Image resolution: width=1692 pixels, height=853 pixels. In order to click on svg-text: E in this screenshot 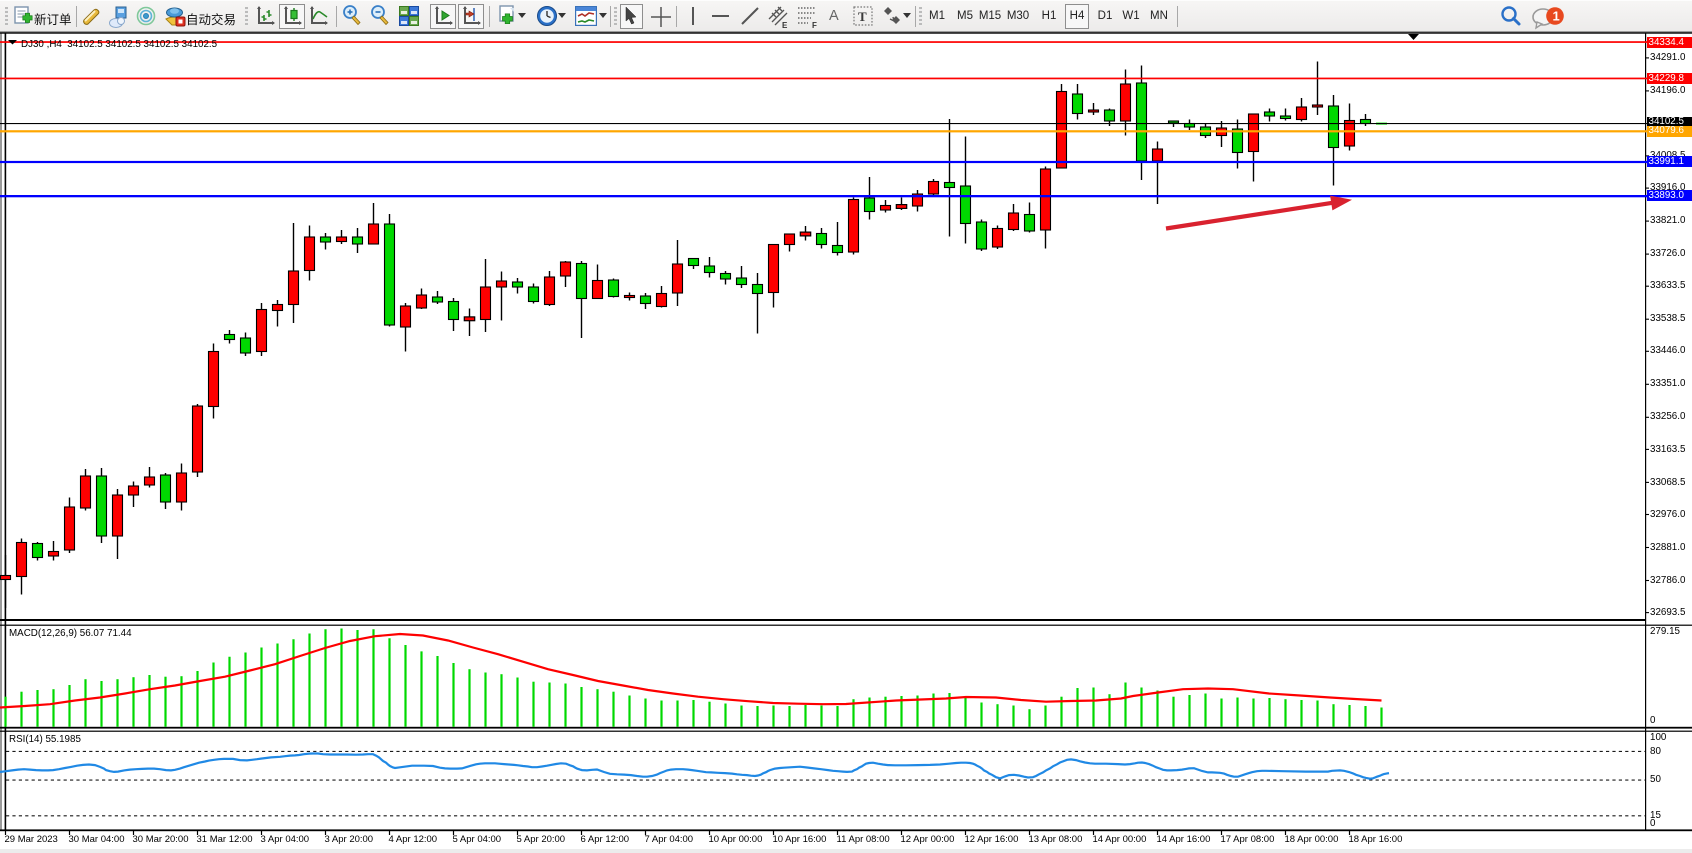, I will do `click(785, 25)`.